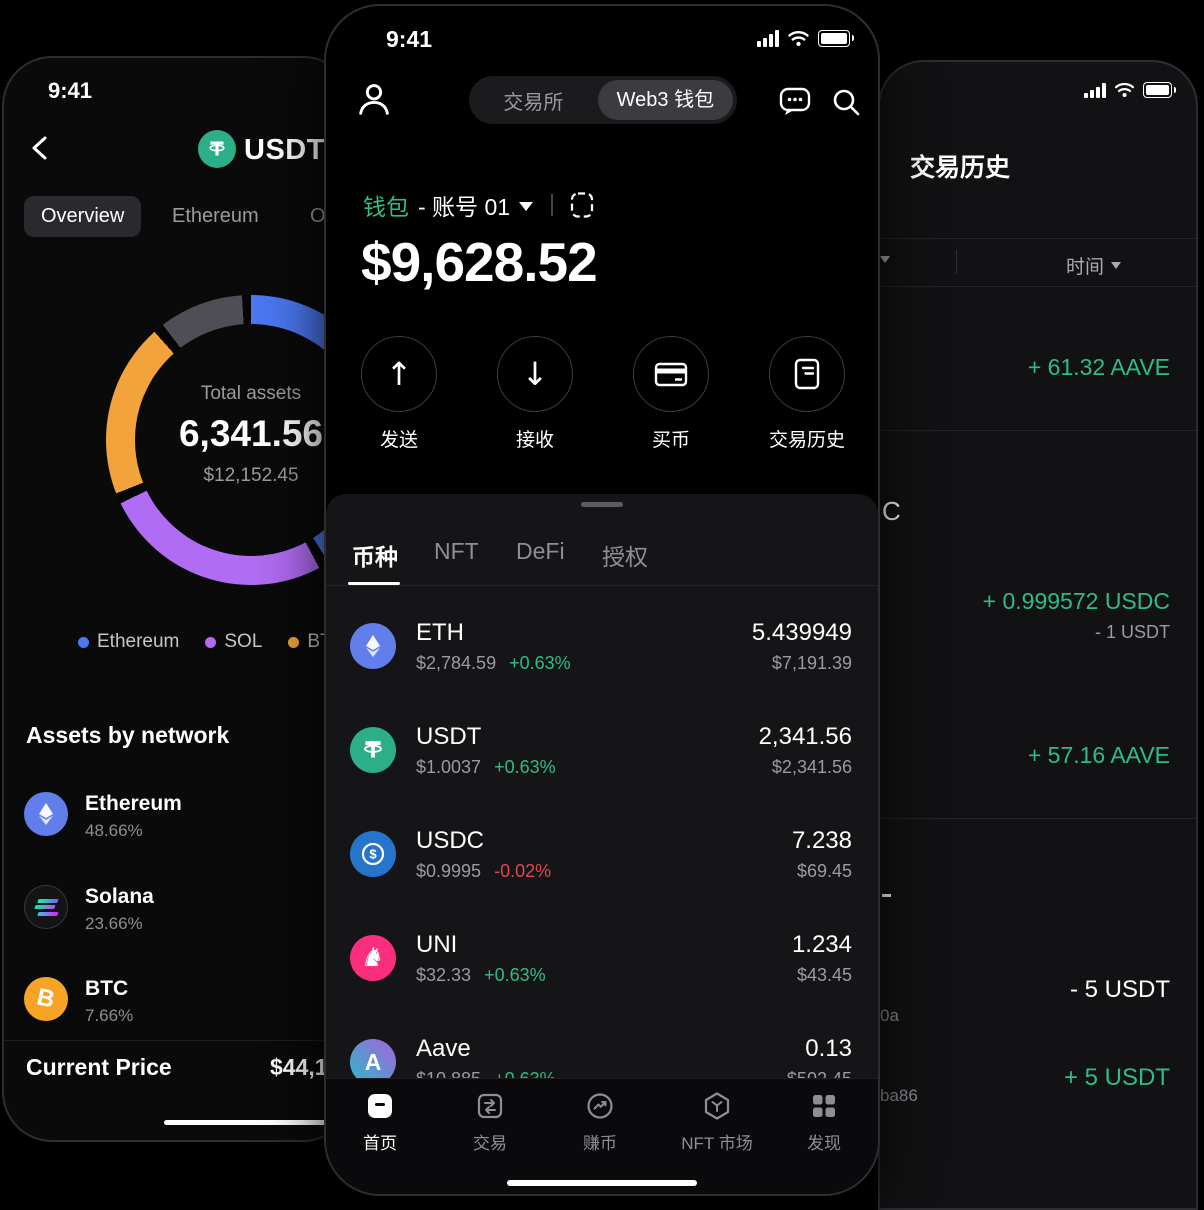 The height and width of the screenshot is (1210, 1204). Describe the element at coordinates (811, 662) in the screenshot. I see `coin-fiat: $7,191.39` at that location.